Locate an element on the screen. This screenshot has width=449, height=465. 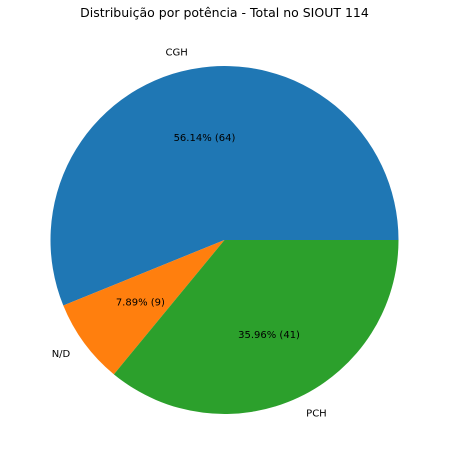
pie-slice-n-d is located at coordinates (144, 307).